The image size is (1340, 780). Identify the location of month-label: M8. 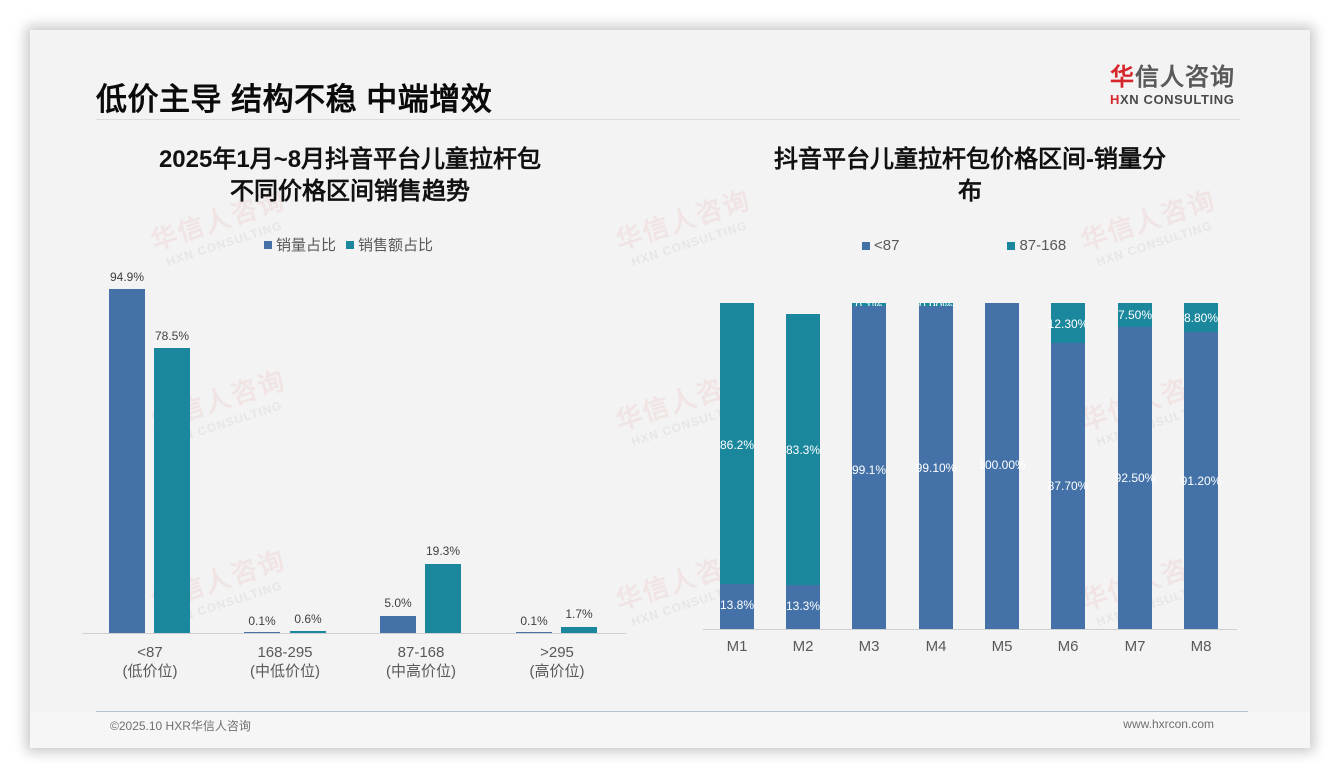
(1201, 646).